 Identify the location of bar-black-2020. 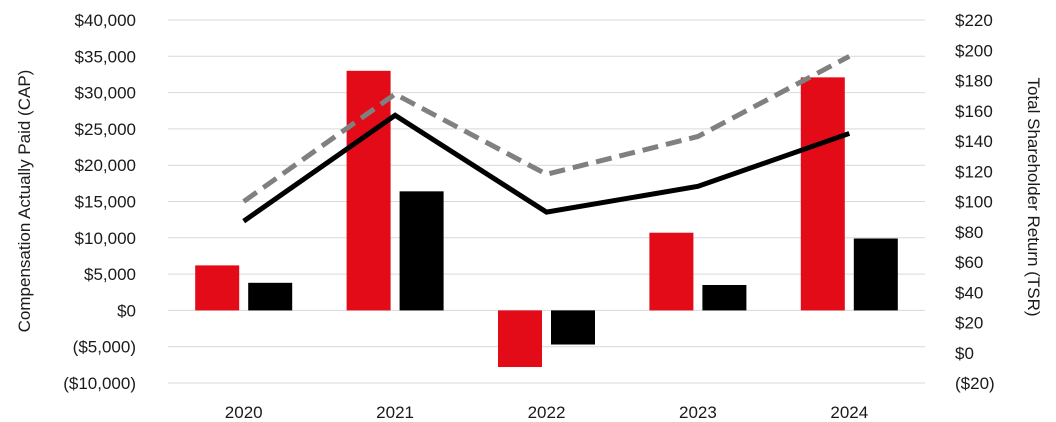
(270, 296).